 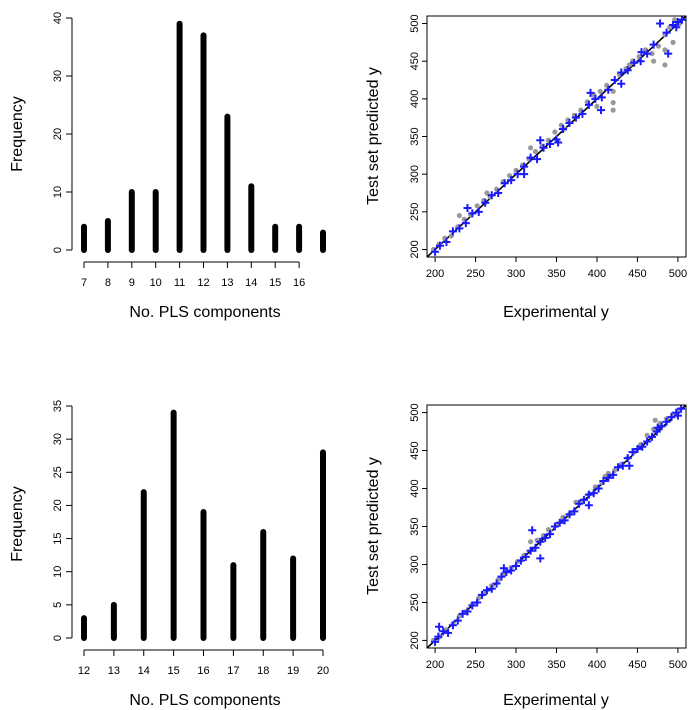 What do you see at coordinates (415, 564) in the screenshot?
I see `y-tick-label: 300` at bounding box center [415, 564].